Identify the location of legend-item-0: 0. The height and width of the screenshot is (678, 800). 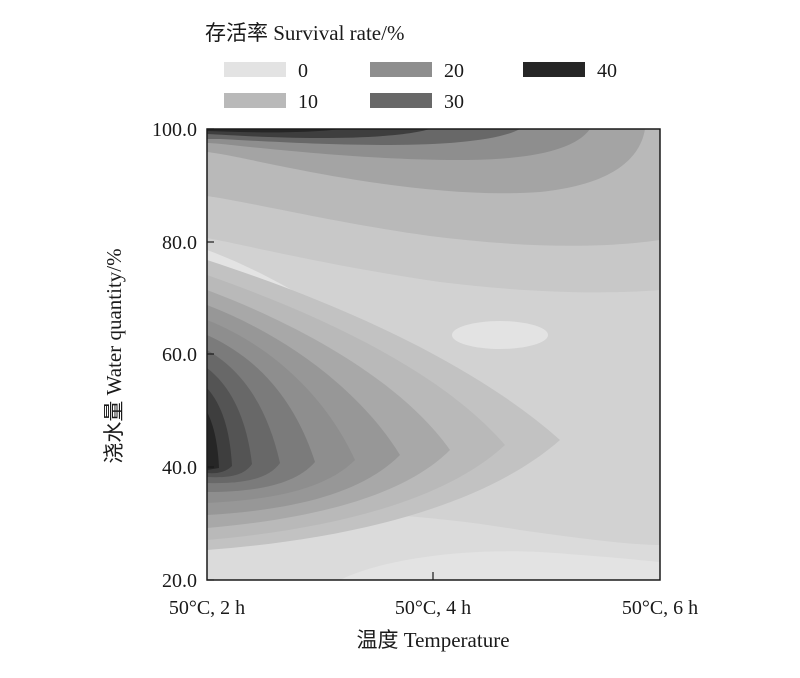
(266, 71).